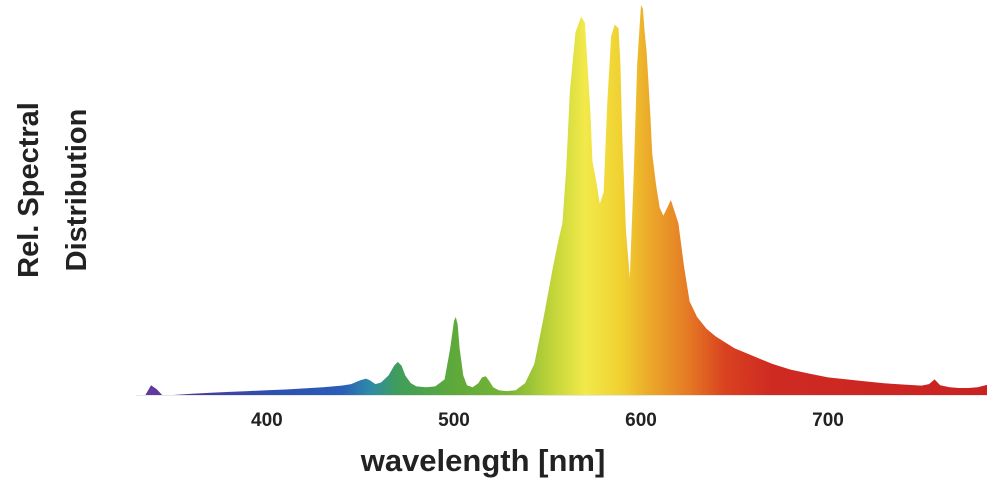  What do you see at coordinates (828, 420) in the screenshot?
I see `x-tick-label-700: 700` at bounding box center [828, 420].